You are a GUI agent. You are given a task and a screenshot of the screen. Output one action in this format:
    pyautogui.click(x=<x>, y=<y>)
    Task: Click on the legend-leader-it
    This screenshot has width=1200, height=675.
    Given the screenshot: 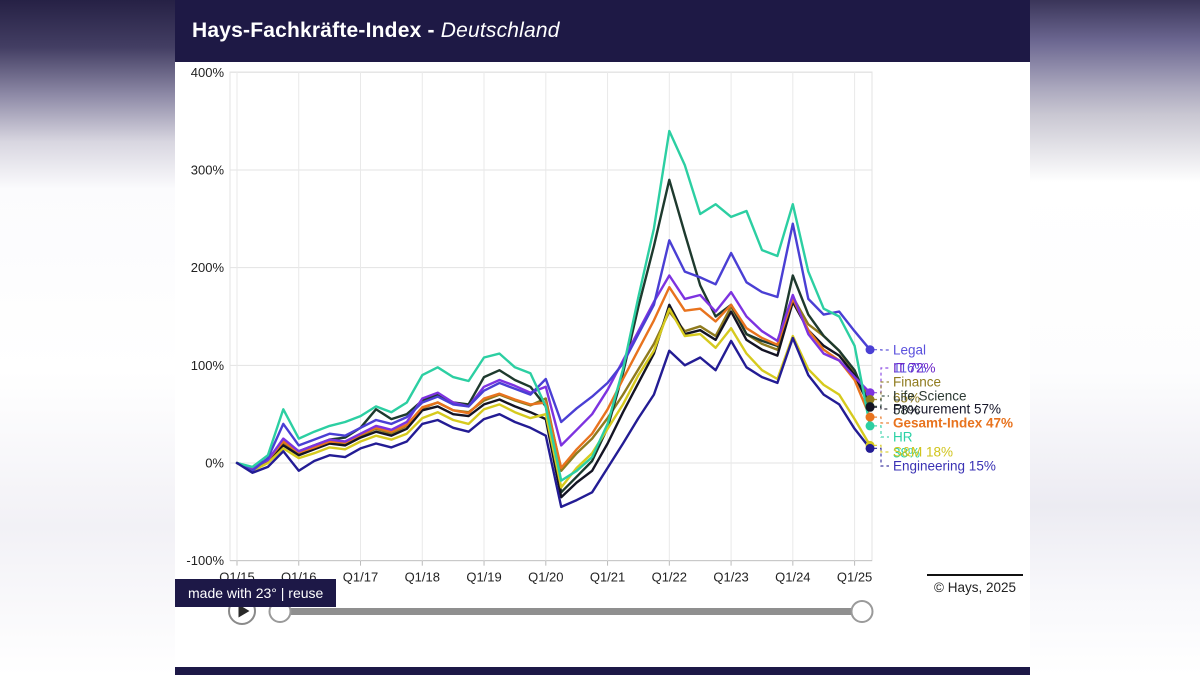 What is the action you would take?
    pyautogui.click(x=881, y=380)
    